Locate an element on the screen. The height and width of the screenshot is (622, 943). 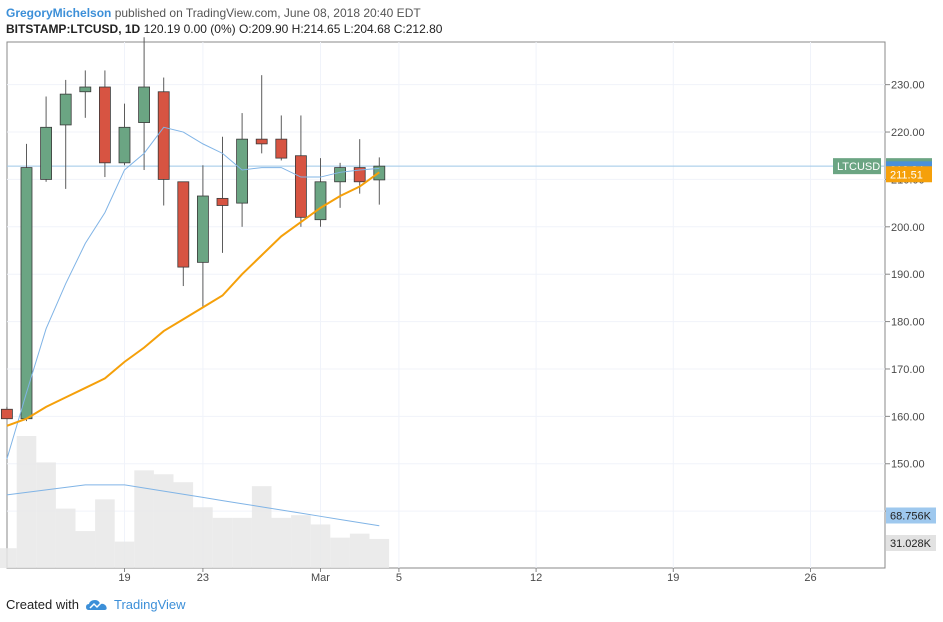
time-tick-label: 12 is located at coordinates (536, 578).